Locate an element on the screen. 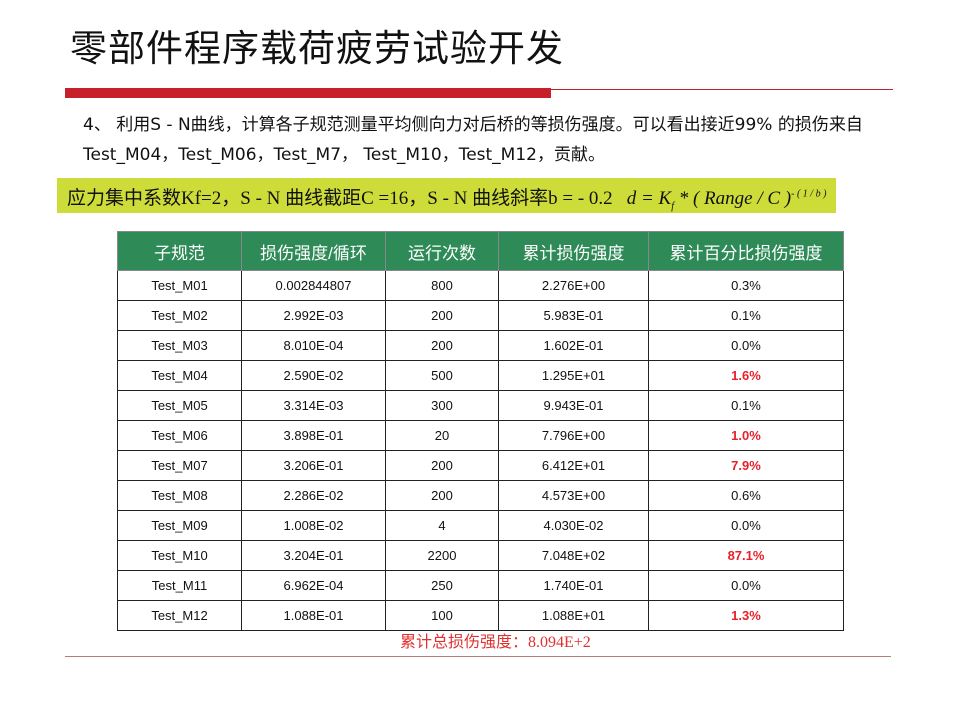  table-cell: 1.0% is located at coordinates (746, 435).